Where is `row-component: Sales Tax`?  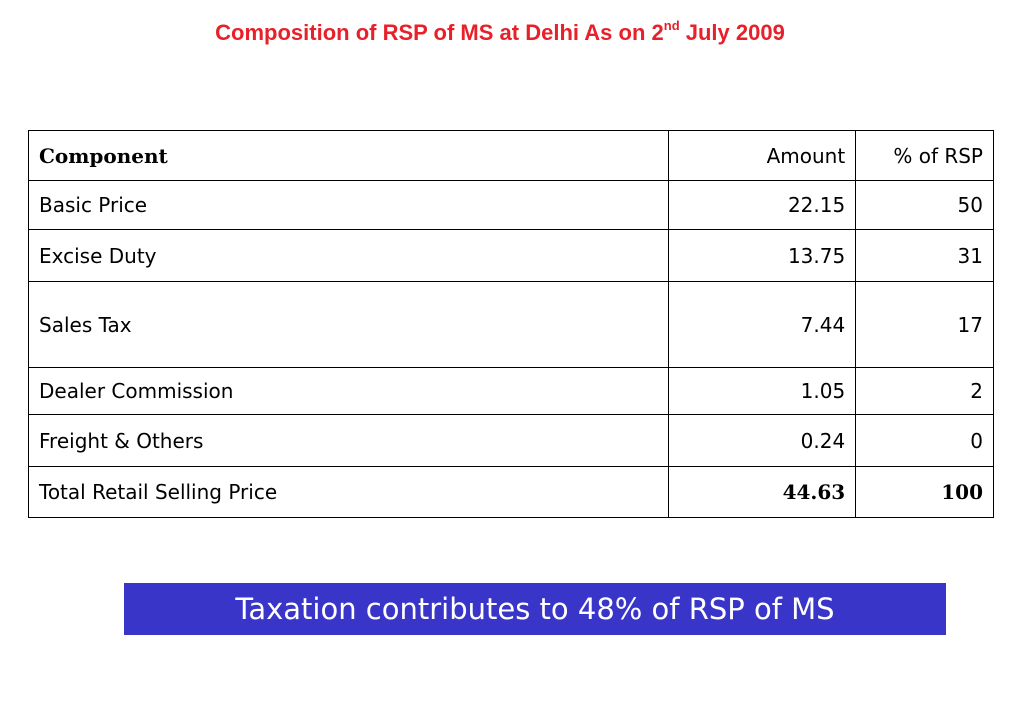
row-component: Sales Tax is located at coordinates (348, 324).